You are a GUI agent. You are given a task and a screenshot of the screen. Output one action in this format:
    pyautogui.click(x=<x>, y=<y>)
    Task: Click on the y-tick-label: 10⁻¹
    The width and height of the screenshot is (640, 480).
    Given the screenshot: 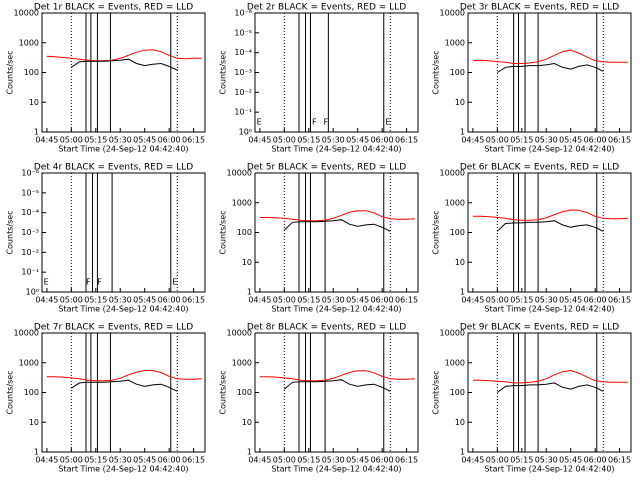 What is the action you would take?
    pyautogui.click(x=243, y=112)
    